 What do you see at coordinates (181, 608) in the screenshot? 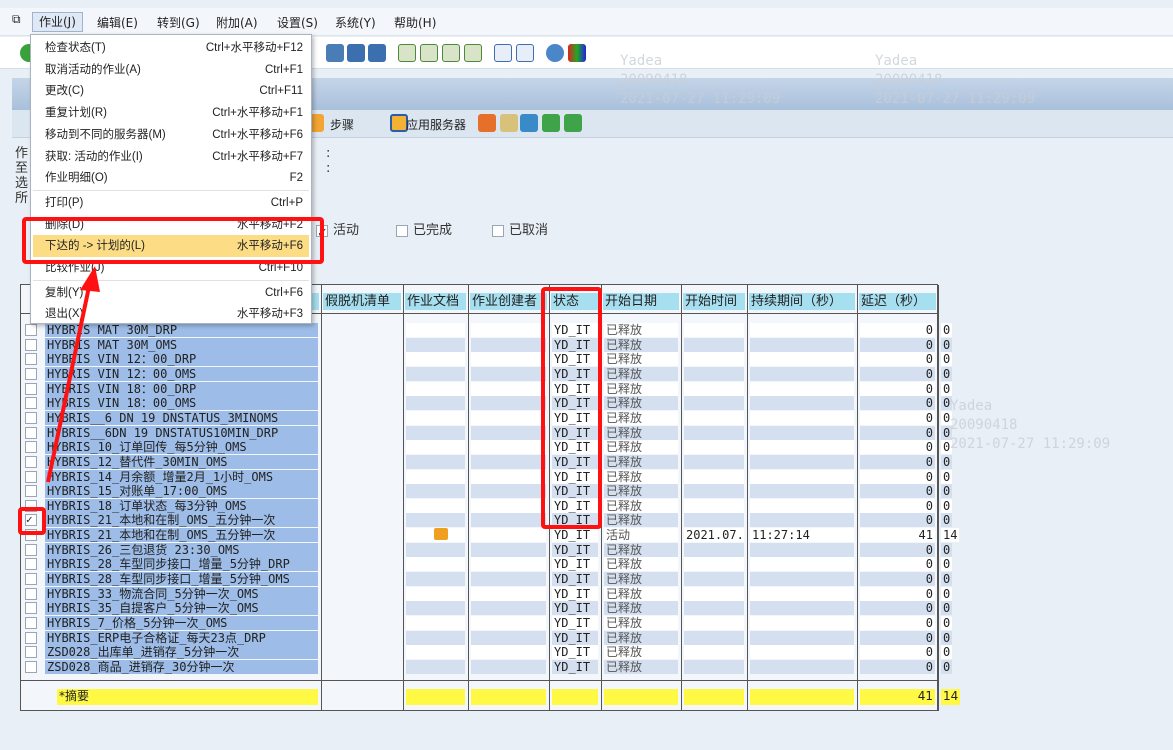
I see `name-cell: HYBRIS_35_自提客户_5分钟一次_OMS` at bounding box center [181, 608].